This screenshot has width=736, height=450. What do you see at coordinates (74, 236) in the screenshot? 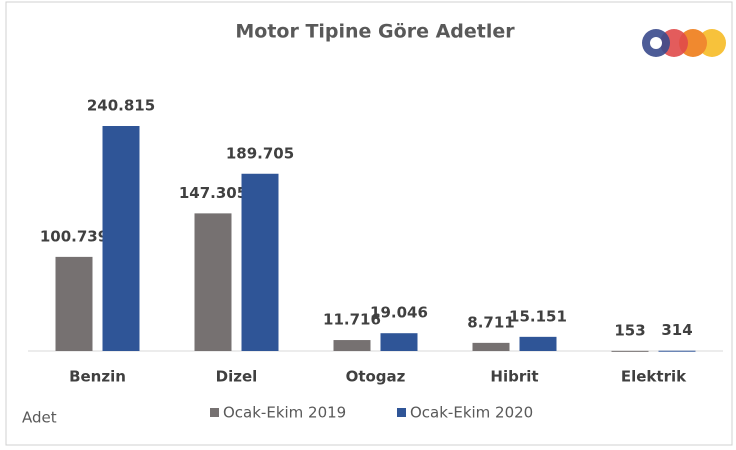
I see `value-label: 100.739` at bounding box center [74, 236].